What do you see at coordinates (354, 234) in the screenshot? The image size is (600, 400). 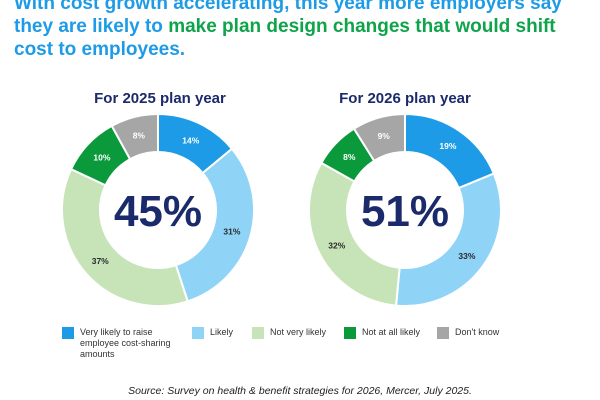 I see `slice-2026-not-very-likely` at bounding box center [354, 234].